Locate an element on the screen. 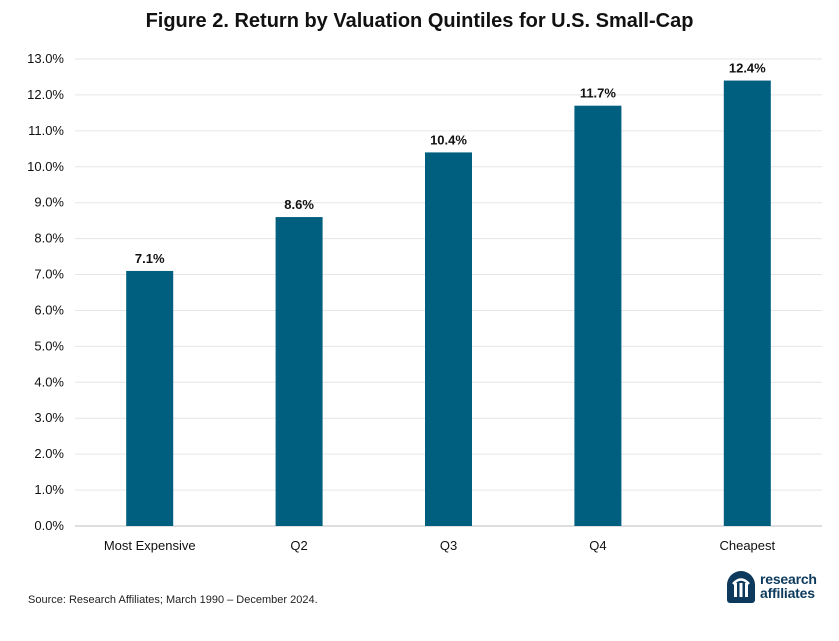 The height and width of the screenshot is (641, 839). y-tick-label: 4.0% is located at coordinates (49, 381).